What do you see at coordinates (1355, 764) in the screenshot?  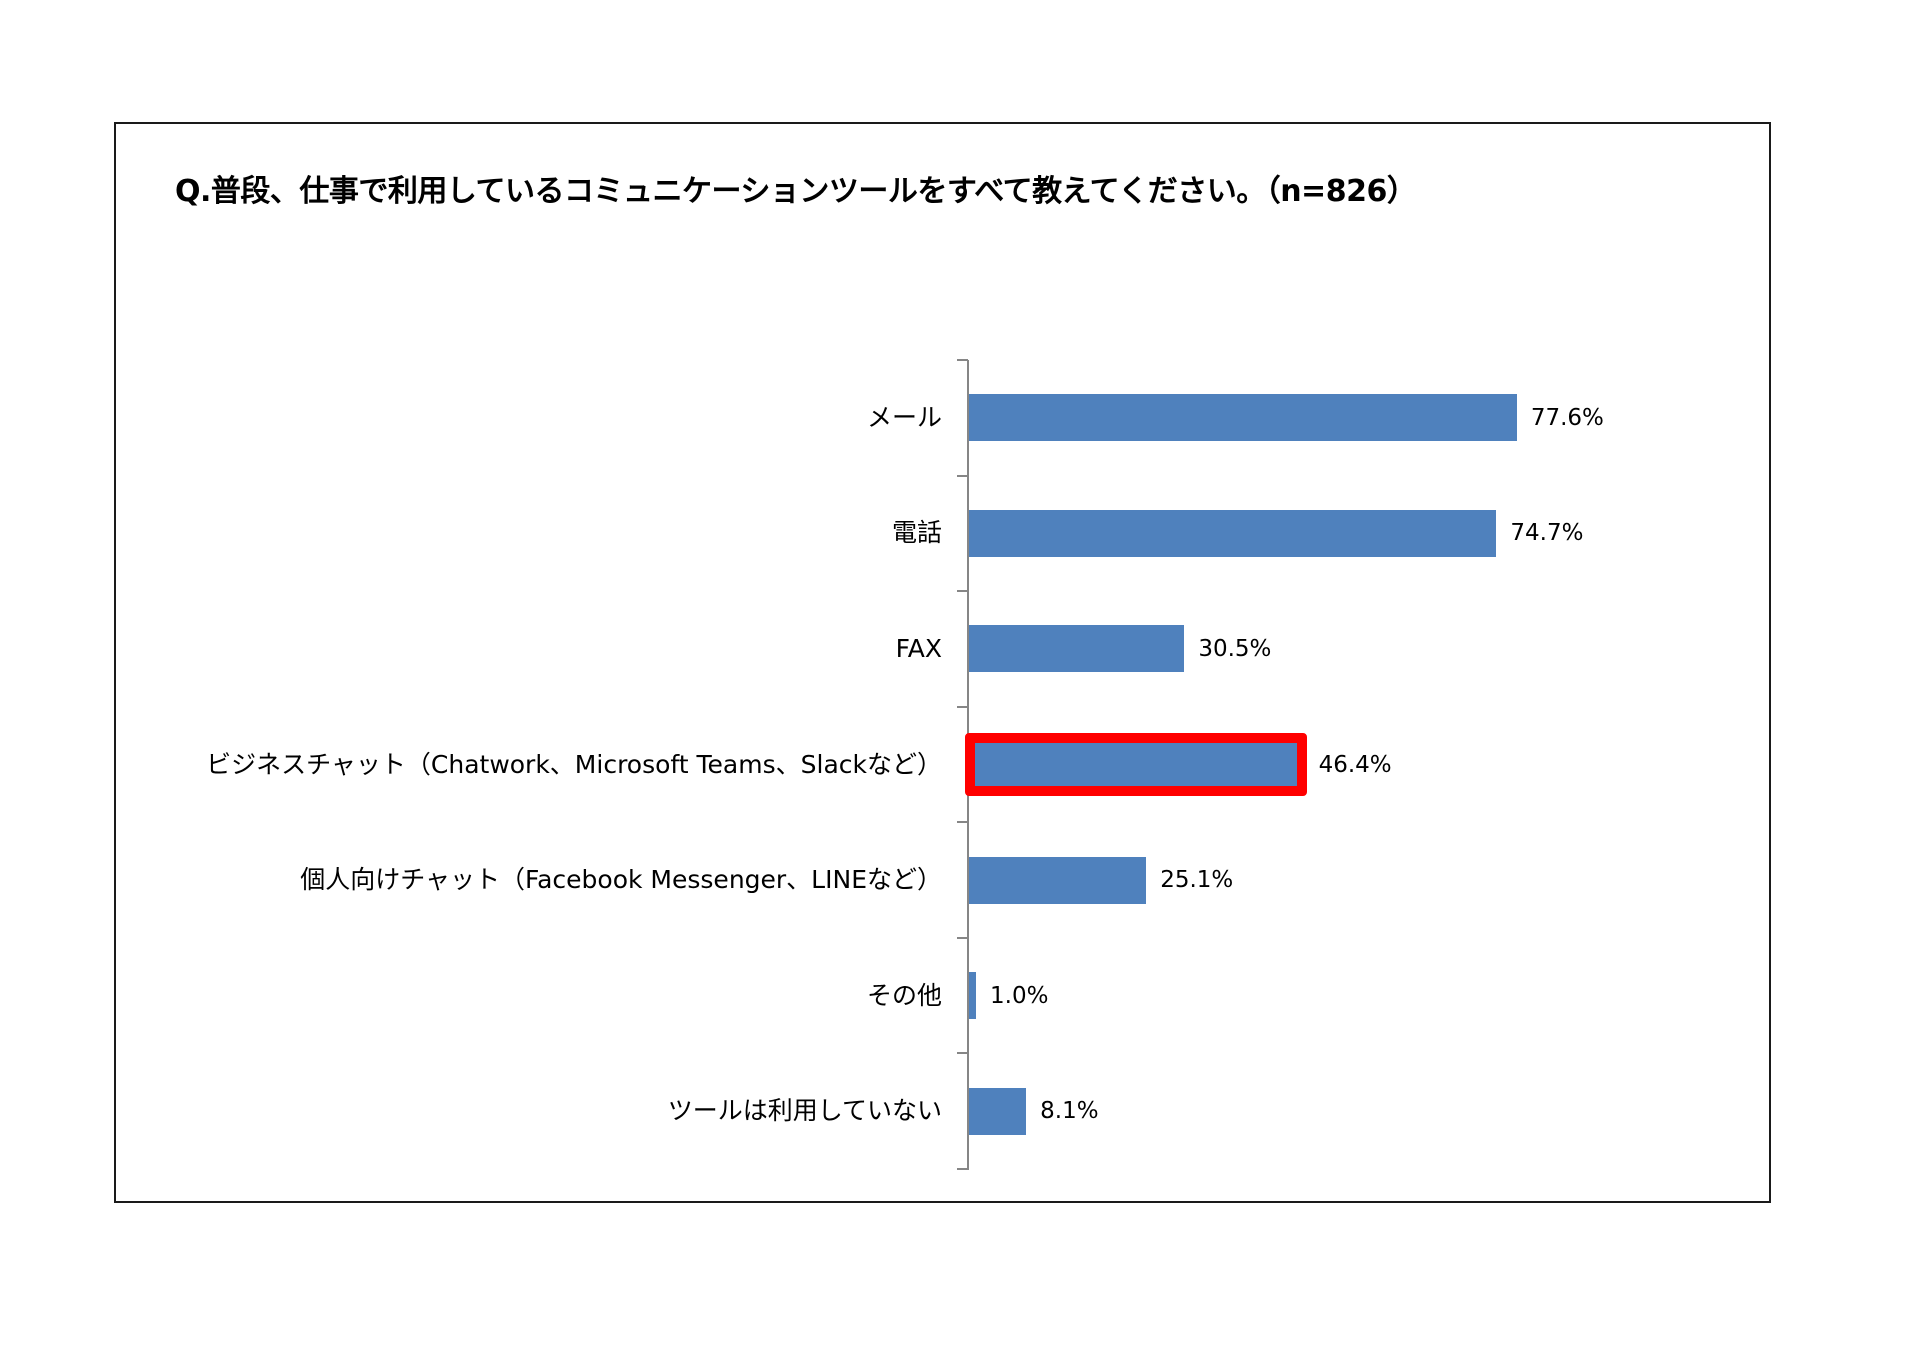 I see `value-label: 46.4%` at bounding box center [1355, 764].